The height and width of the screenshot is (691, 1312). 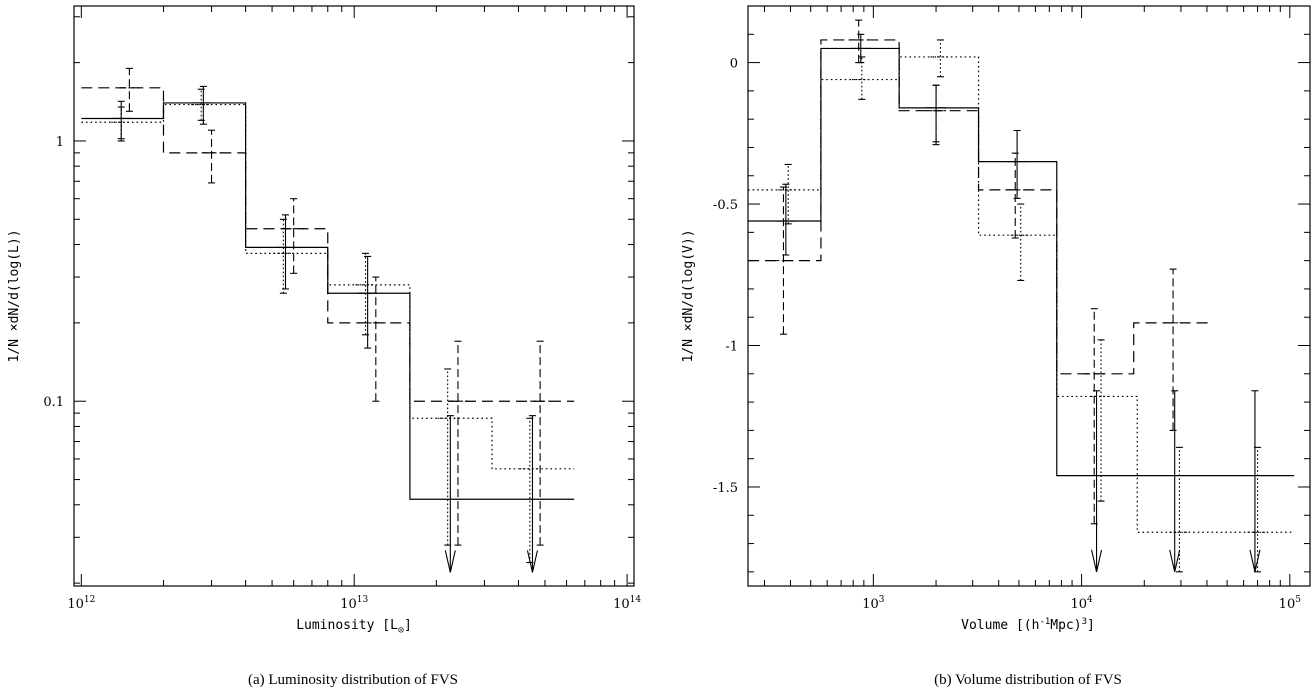 I want to click on y-axis-label-b: 1/N ×dN/d(log(V)), so click(x=688, y=295).